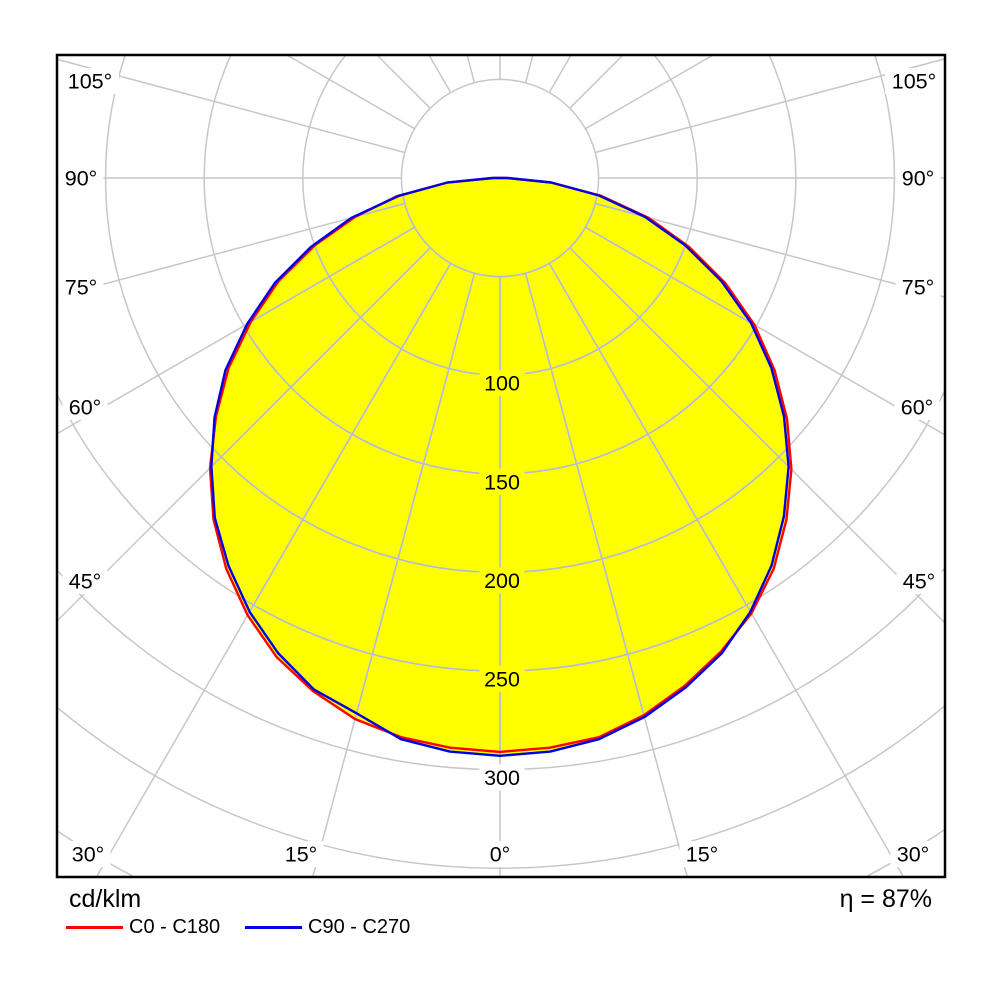 Image resolution: width=1000 pixels, height=1000 pixels. I want to click on radial-value-label: 200, so click(502, 581).